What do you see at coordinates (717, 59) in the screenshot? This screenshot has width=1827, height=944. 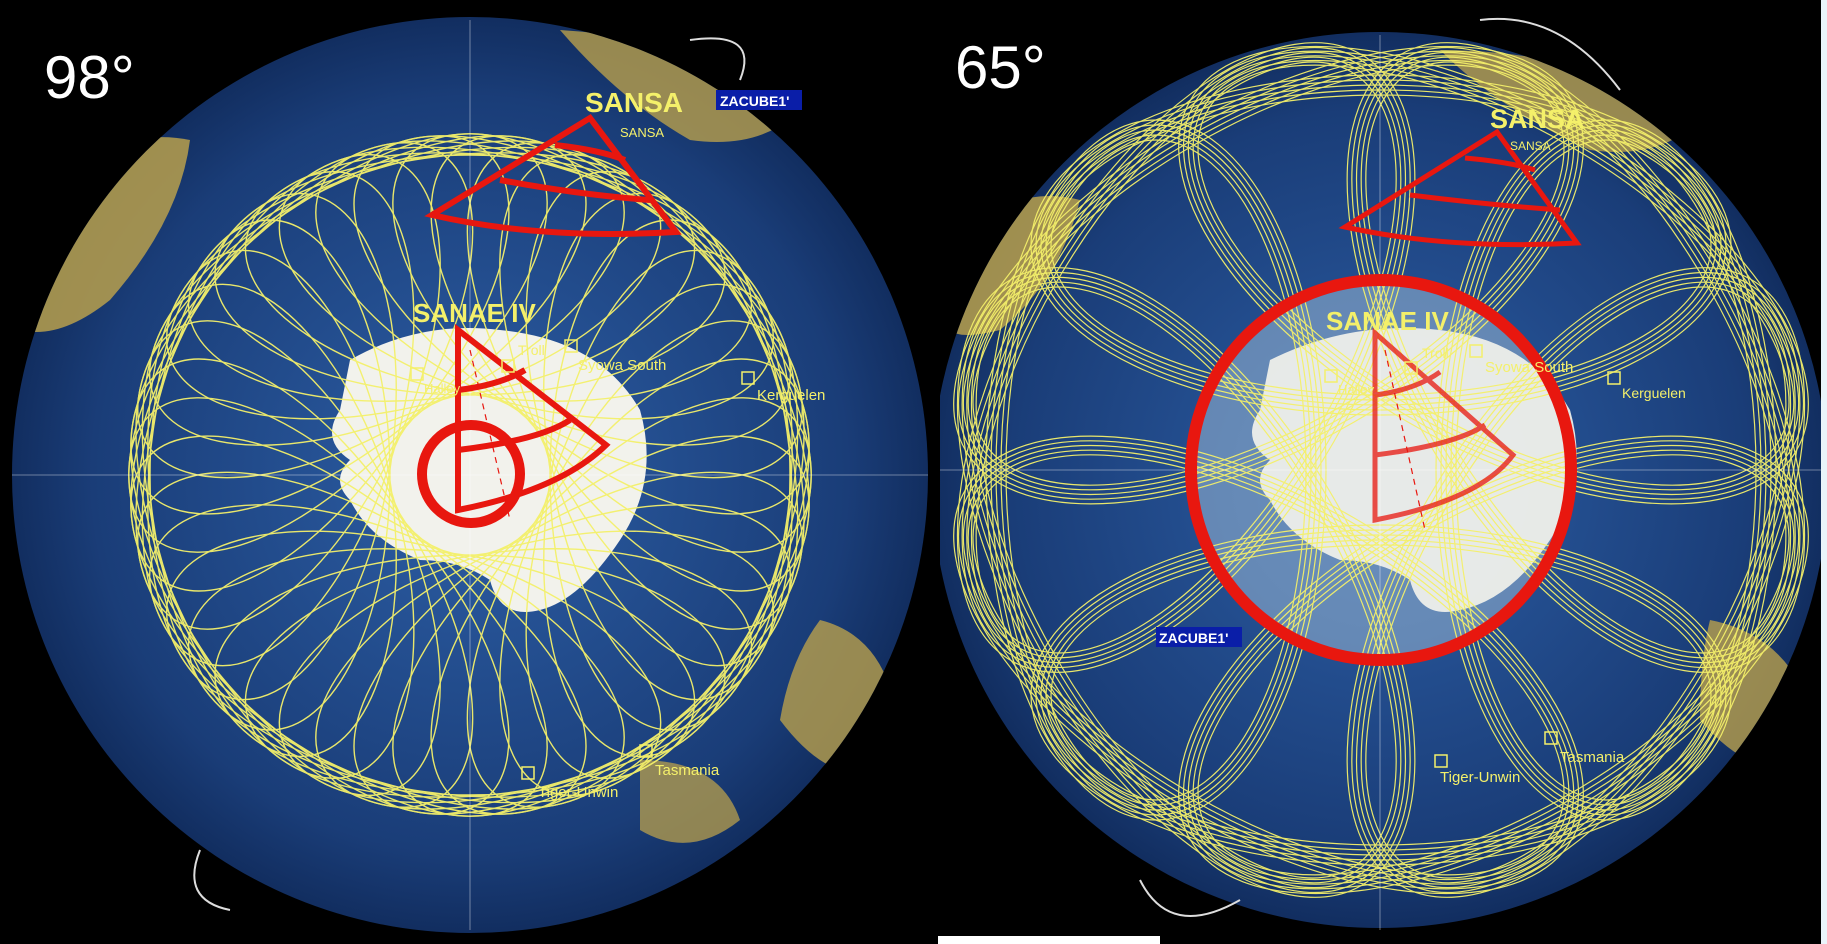 I see `orbit-arc-top` at bounding box center [717, 59].